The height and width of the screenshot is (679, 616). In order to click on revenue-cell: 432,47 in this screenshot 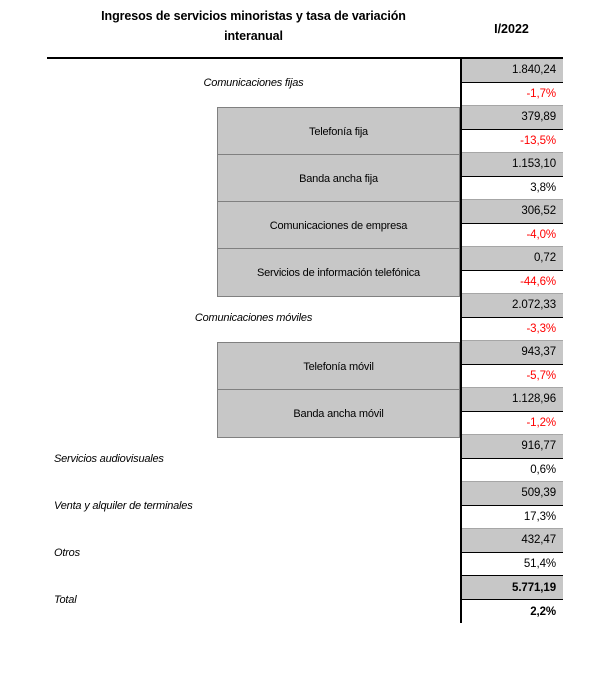, I will do `click(512, 541)`.